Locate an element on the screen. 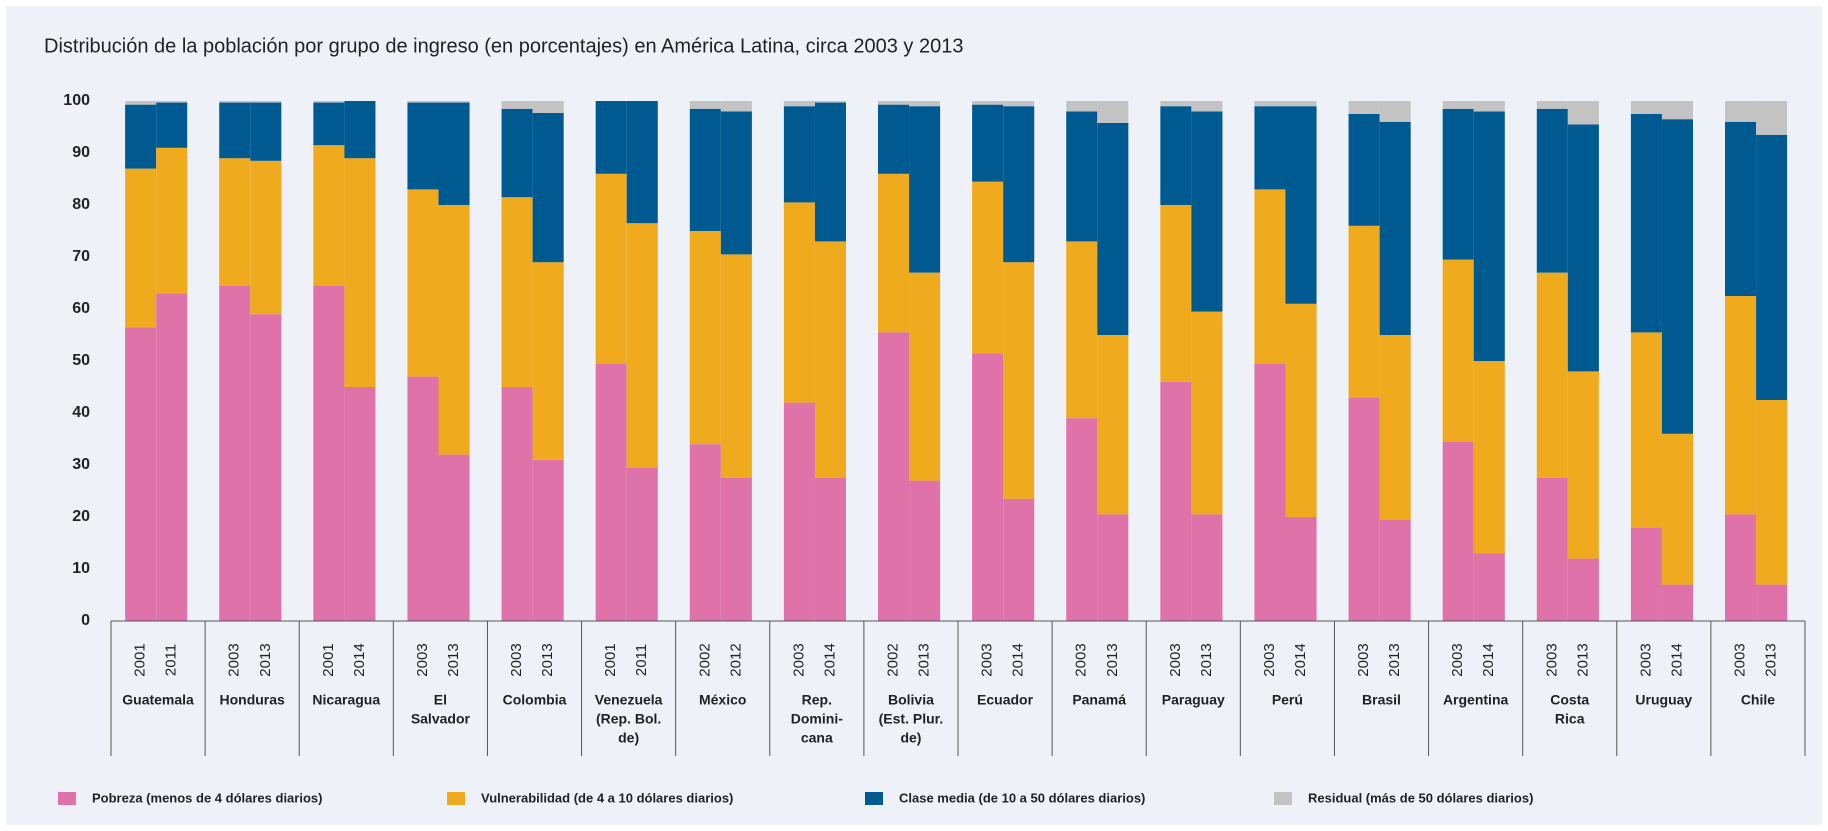 This screenshot has width=1828, height=831. group-label: Chile is located at coordinates (1758, 700).